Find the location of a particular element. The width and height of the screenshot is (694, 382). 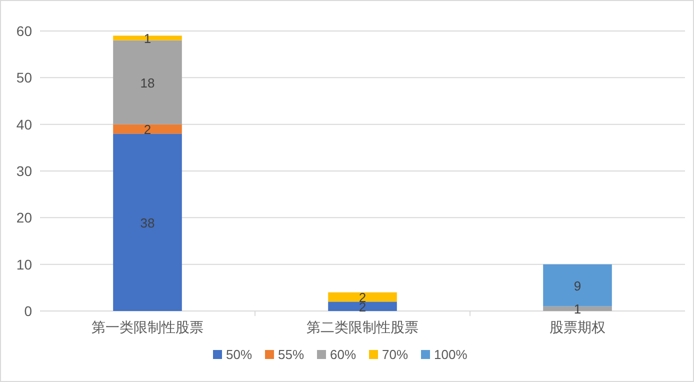

x-tick-label: 股票期权 is located at coordinates (578, 327).